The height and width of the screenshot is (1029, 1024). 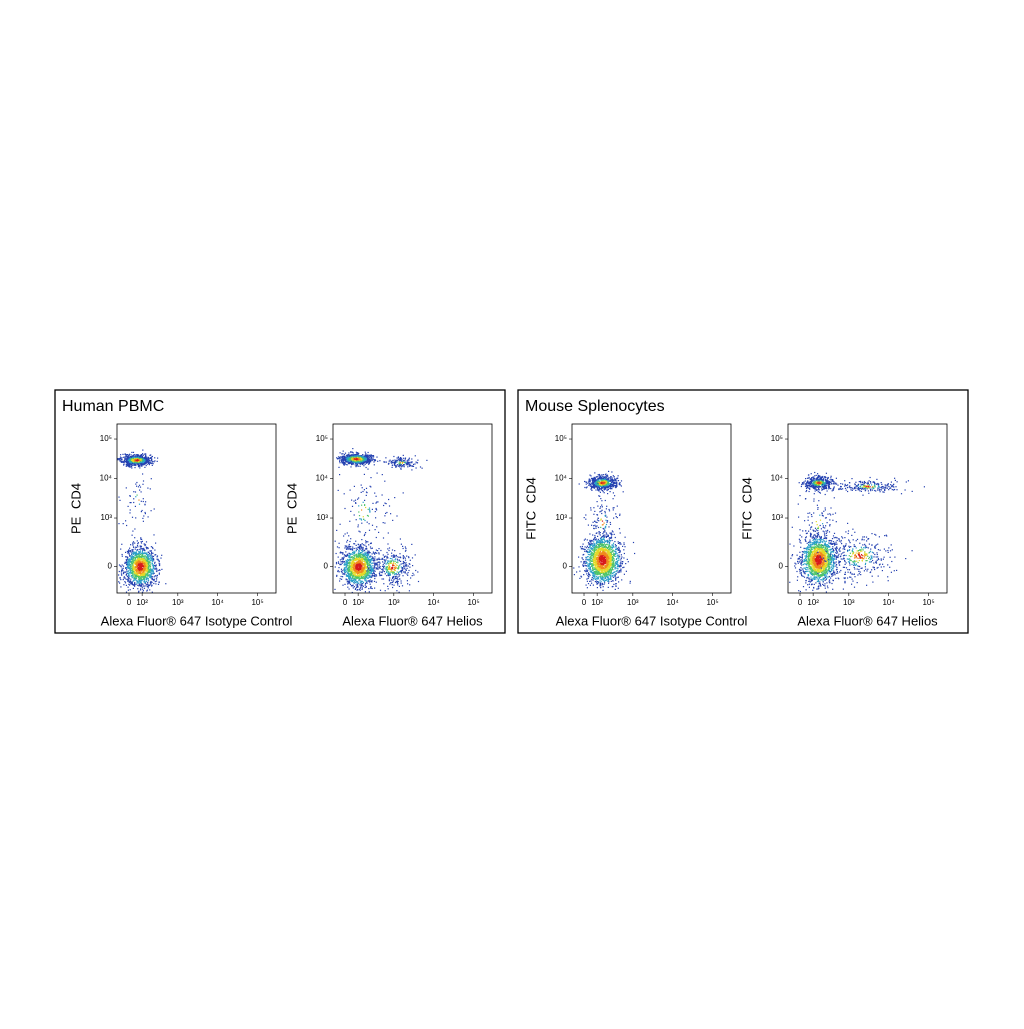 What do you see at coordinates (394, 602) in the screenshot?
I see `x-tick-label: 10³` at bounding box center [394, 602].